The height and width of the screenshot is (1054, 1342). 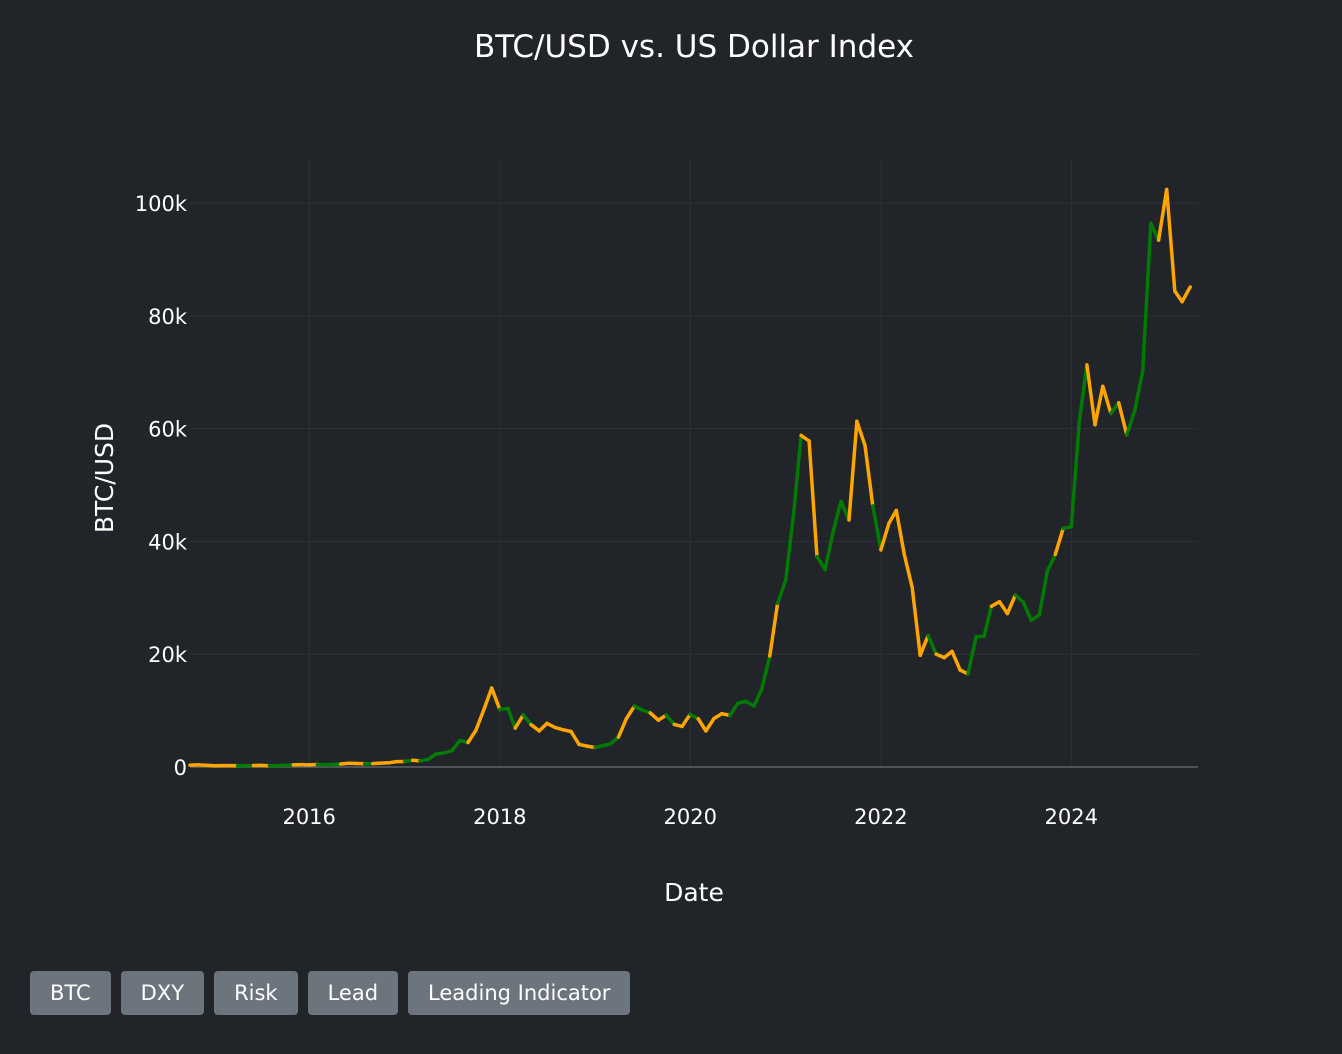 I want to click on y-tick-label: 0, so click(x=180, y=768).